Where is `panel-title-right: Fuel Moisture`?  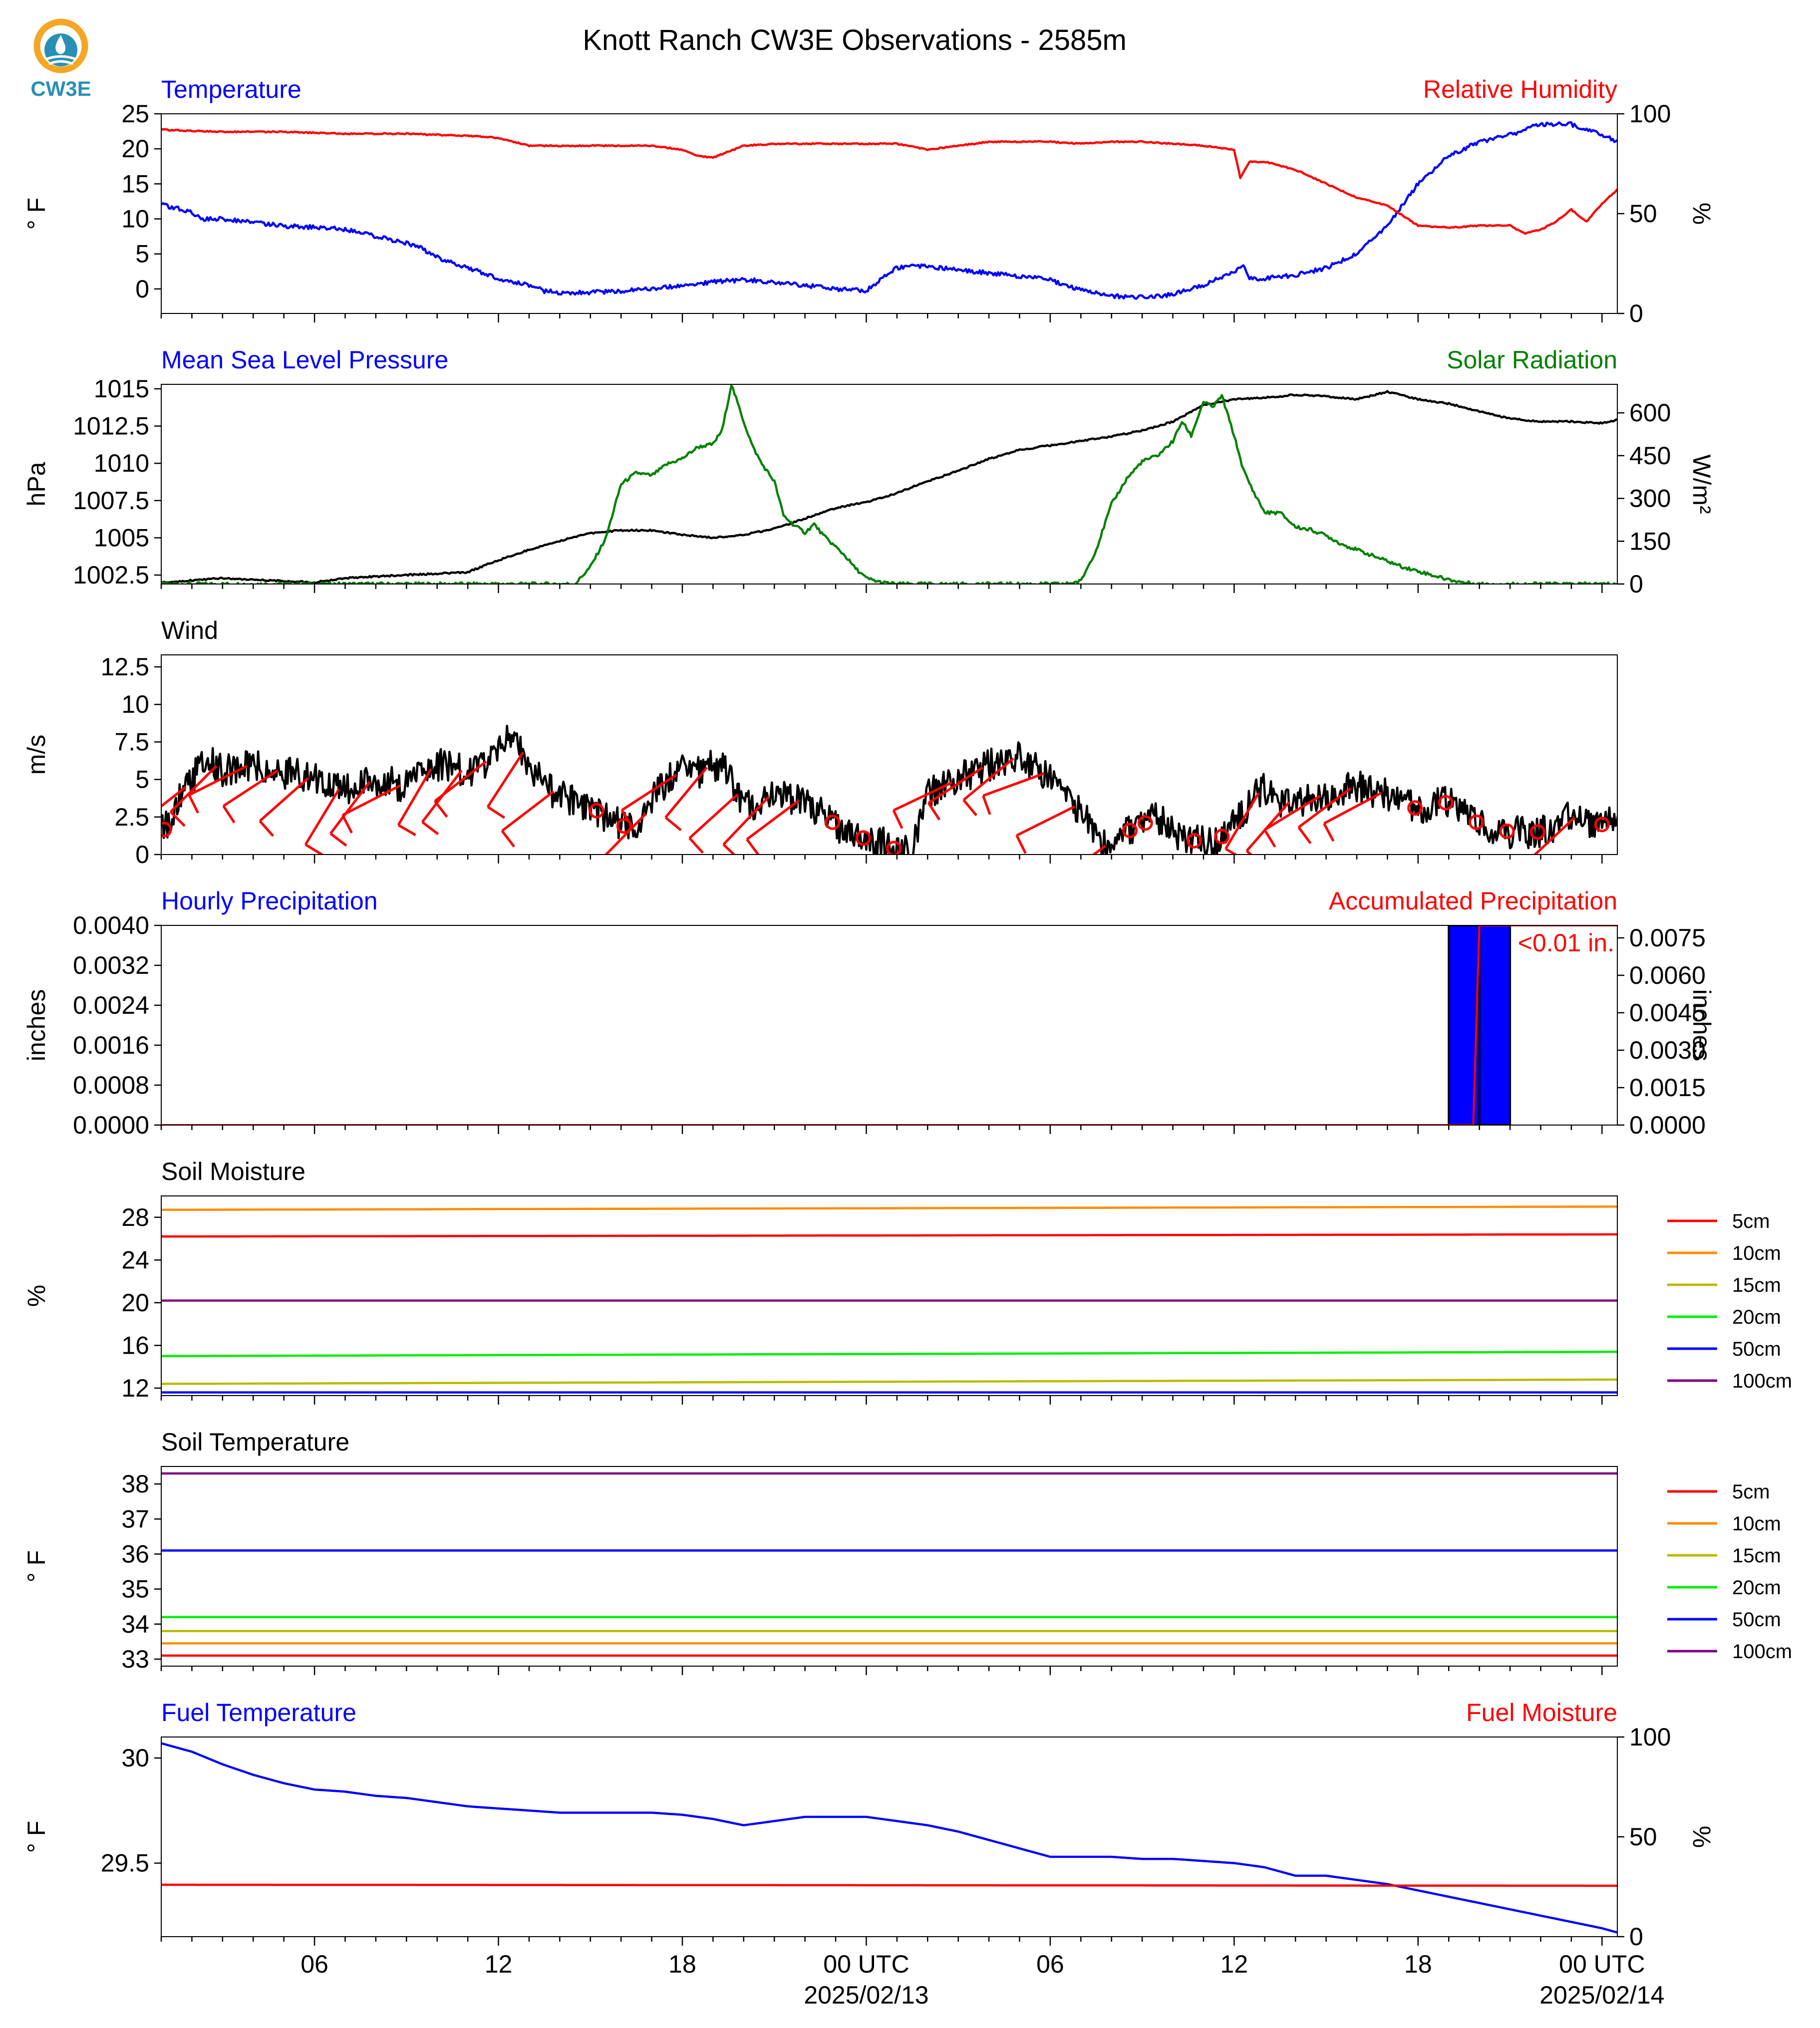 panel-title-right: Fuel Moisture is located at coordinates (1541, 1713).